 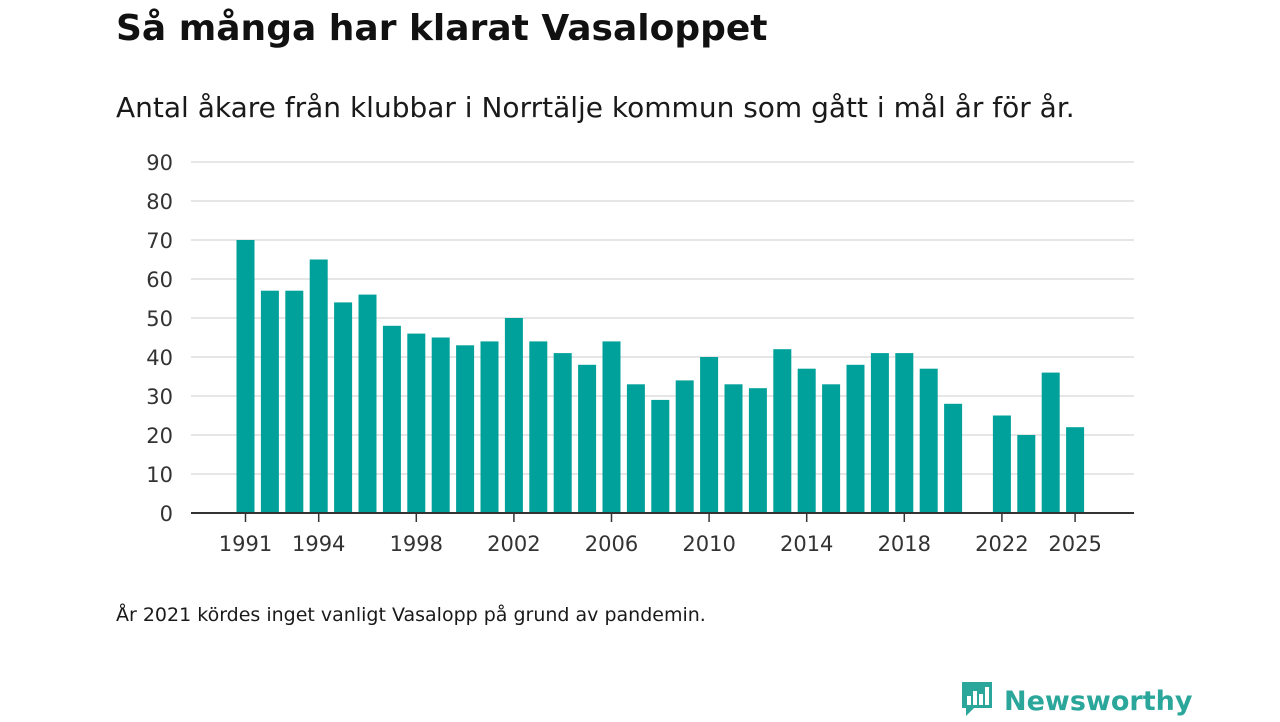 I want to click on bar-2012, so click(x=757, y=450).